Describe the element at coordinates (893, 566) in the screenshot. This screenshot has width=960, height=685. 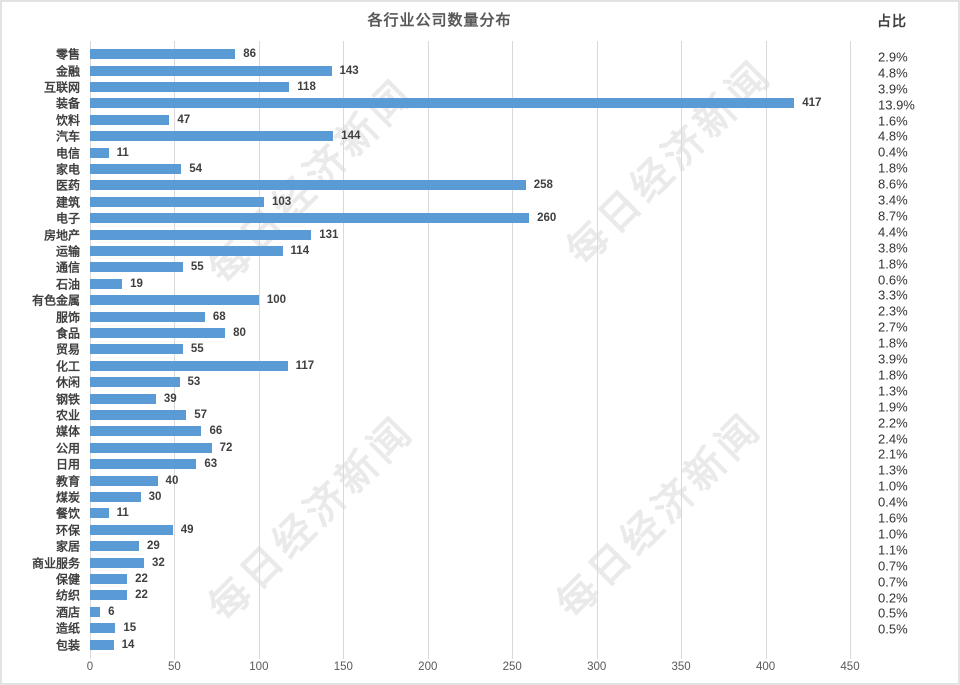
I see `percent-value: 0.7%` at that location.